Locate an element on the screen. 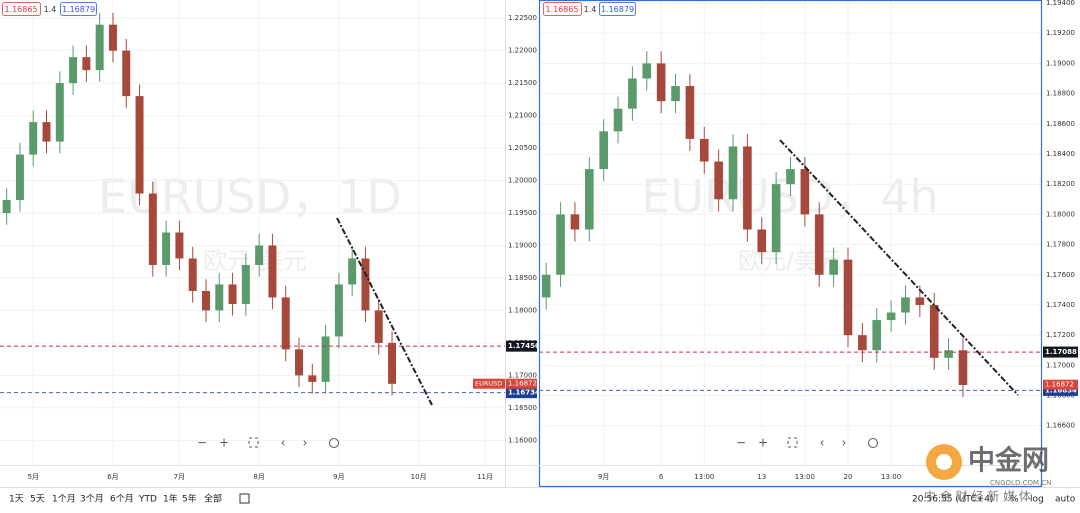 This screenshot has width=1080, height=513. range-button: 6个月 is located at coordinates (122, 499).